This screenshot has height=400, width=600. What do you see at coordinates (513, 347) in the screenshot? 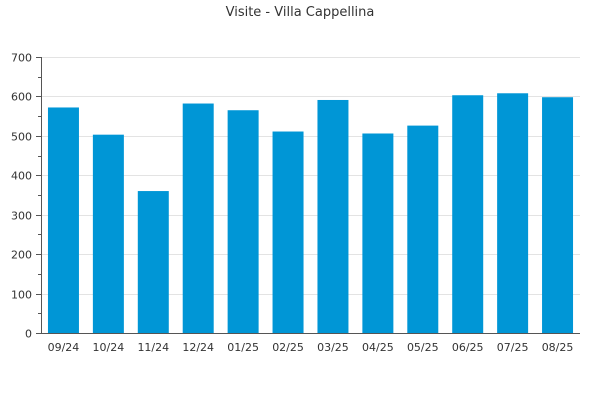
I see `x-tick-label: 07/25` at bounding box center [513, 347].